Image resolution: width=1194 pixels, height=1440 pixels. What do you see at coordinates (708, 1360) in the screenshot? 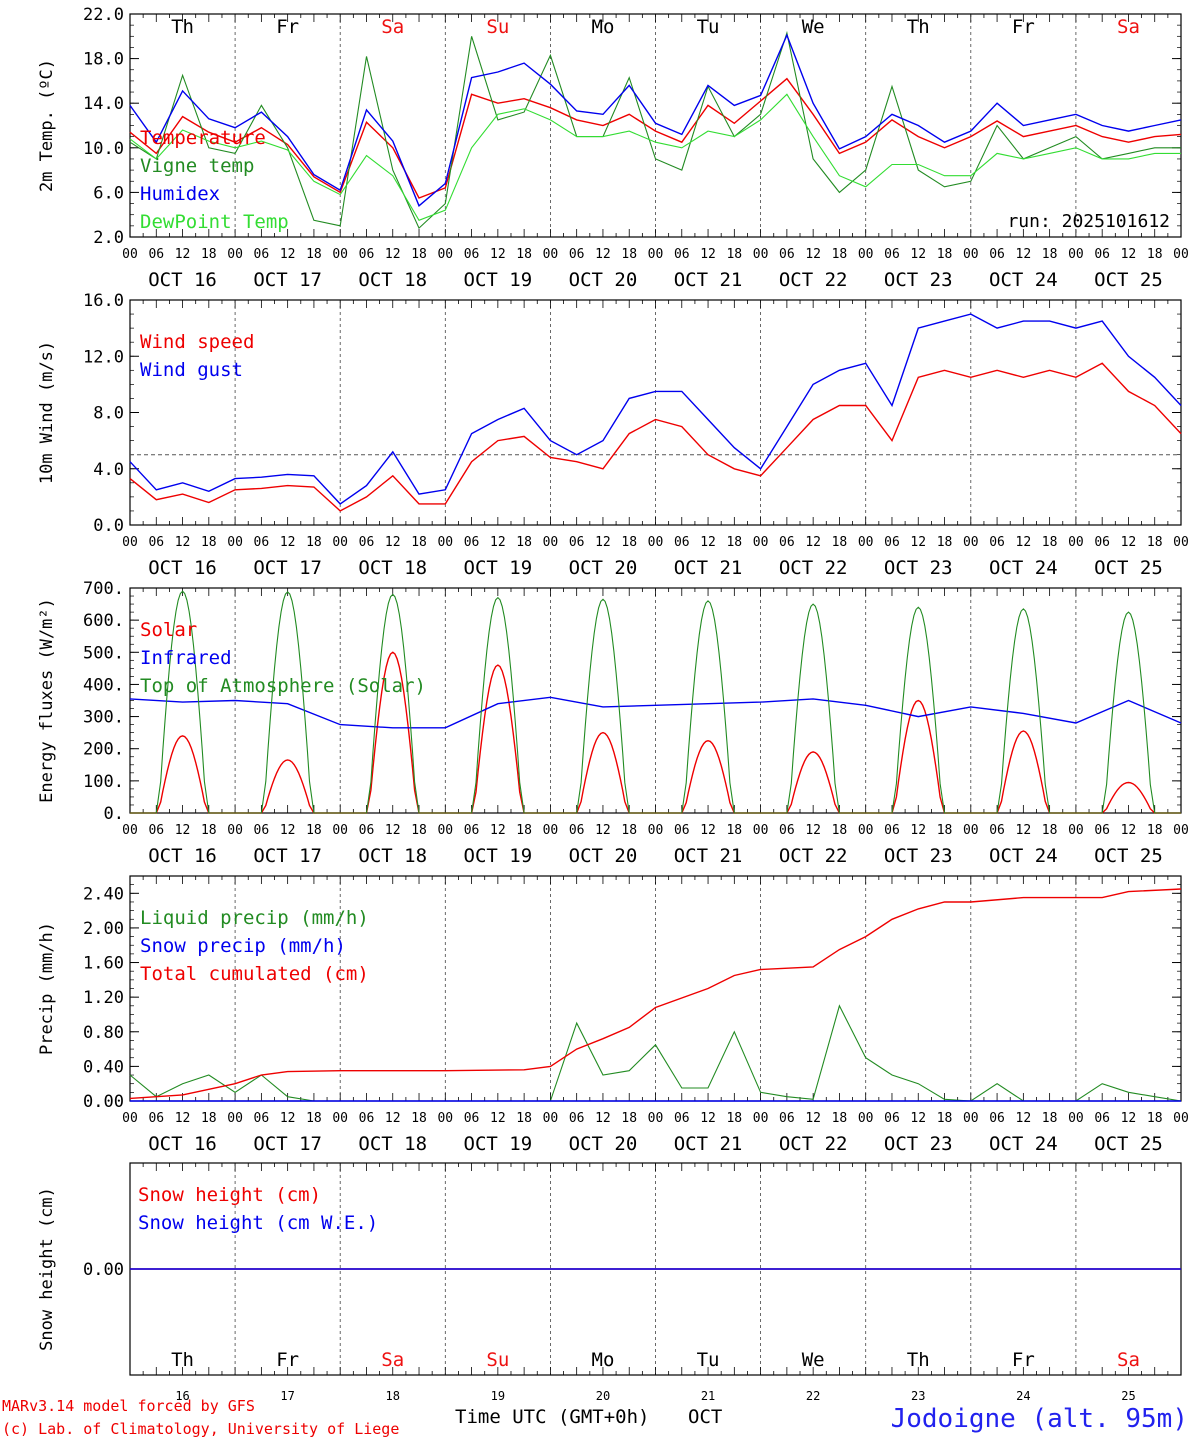
I see `weekday-label: Tu` at bounding box center [708, 1360].